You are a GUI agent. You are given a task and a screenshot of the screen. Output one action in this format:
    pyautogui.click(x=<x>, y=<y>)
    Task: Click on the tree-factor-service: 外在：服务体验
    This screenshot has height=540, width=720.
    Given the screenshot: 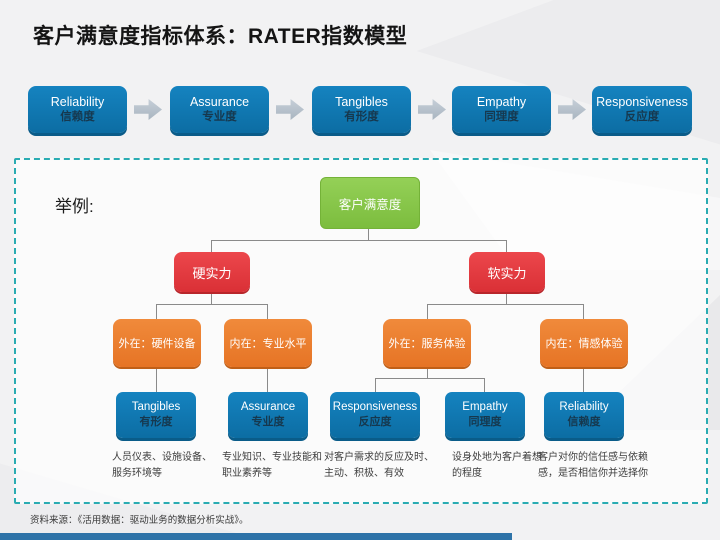 What is the action you would take?
    pyautogui.click(x=427, y=343)
    